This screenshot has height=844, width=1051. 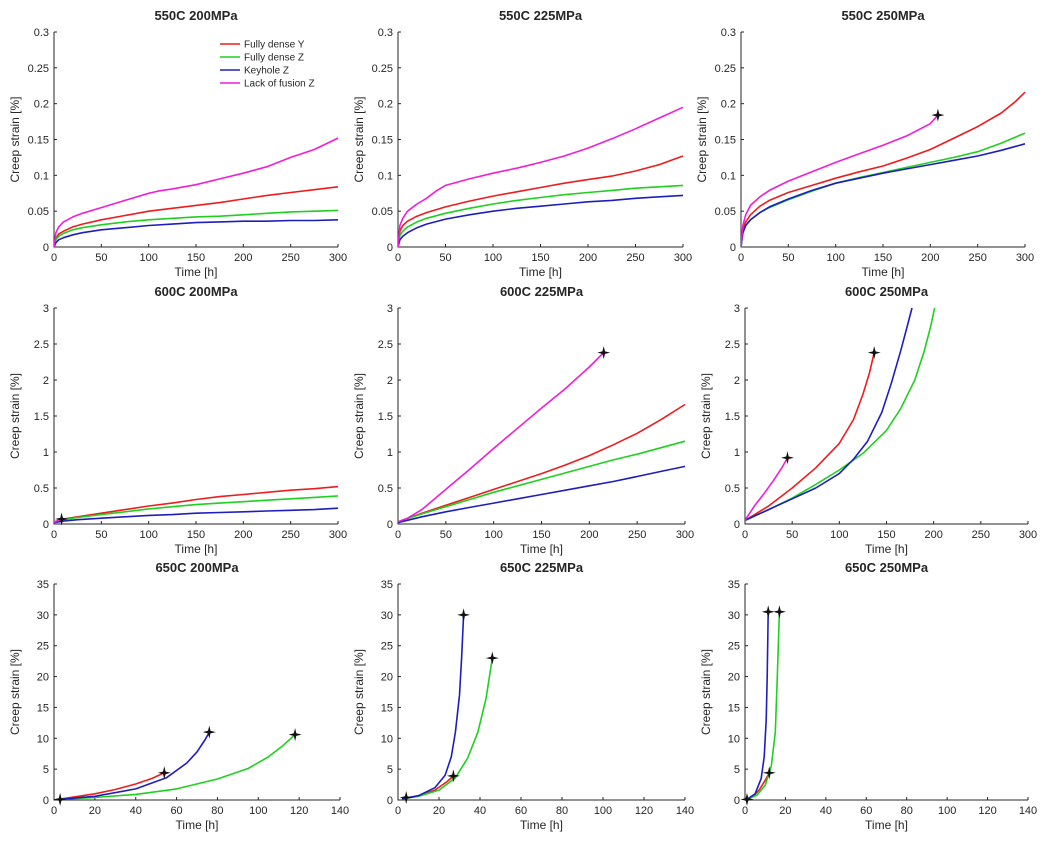 What do you see at coordinates (279, 84) in the screenshot?
I see `legend-label: Lack of fusion Z` at bounding box center [279, 84].